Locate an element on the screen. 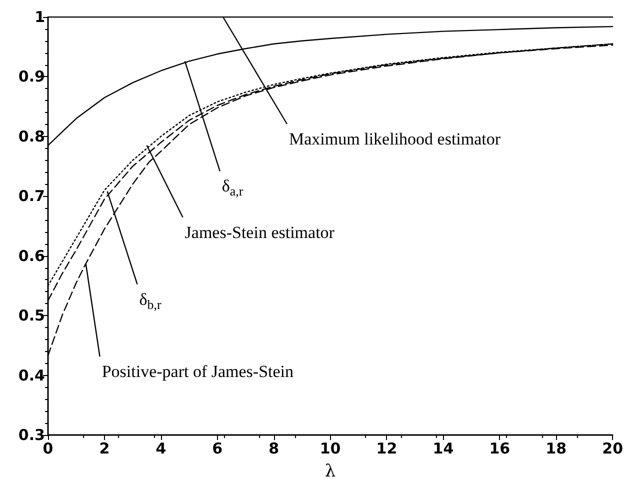 Image resolution: width=626 pixels, height=492 pixels. y-tick-label: 0.7 is located at coordinates (31, 196).